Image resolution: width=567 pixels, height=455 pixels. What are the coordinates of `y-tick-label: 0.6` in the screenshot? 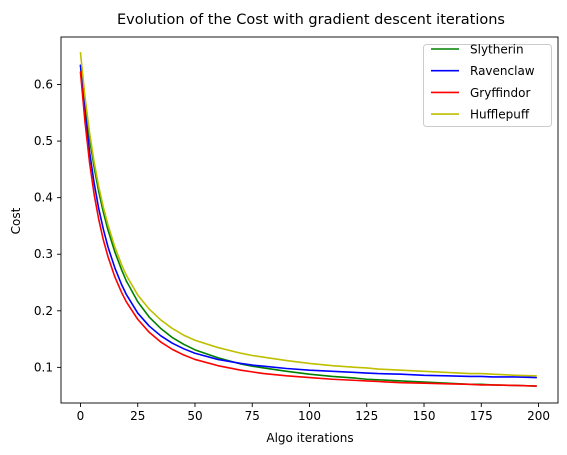 It's located at (43, 85).